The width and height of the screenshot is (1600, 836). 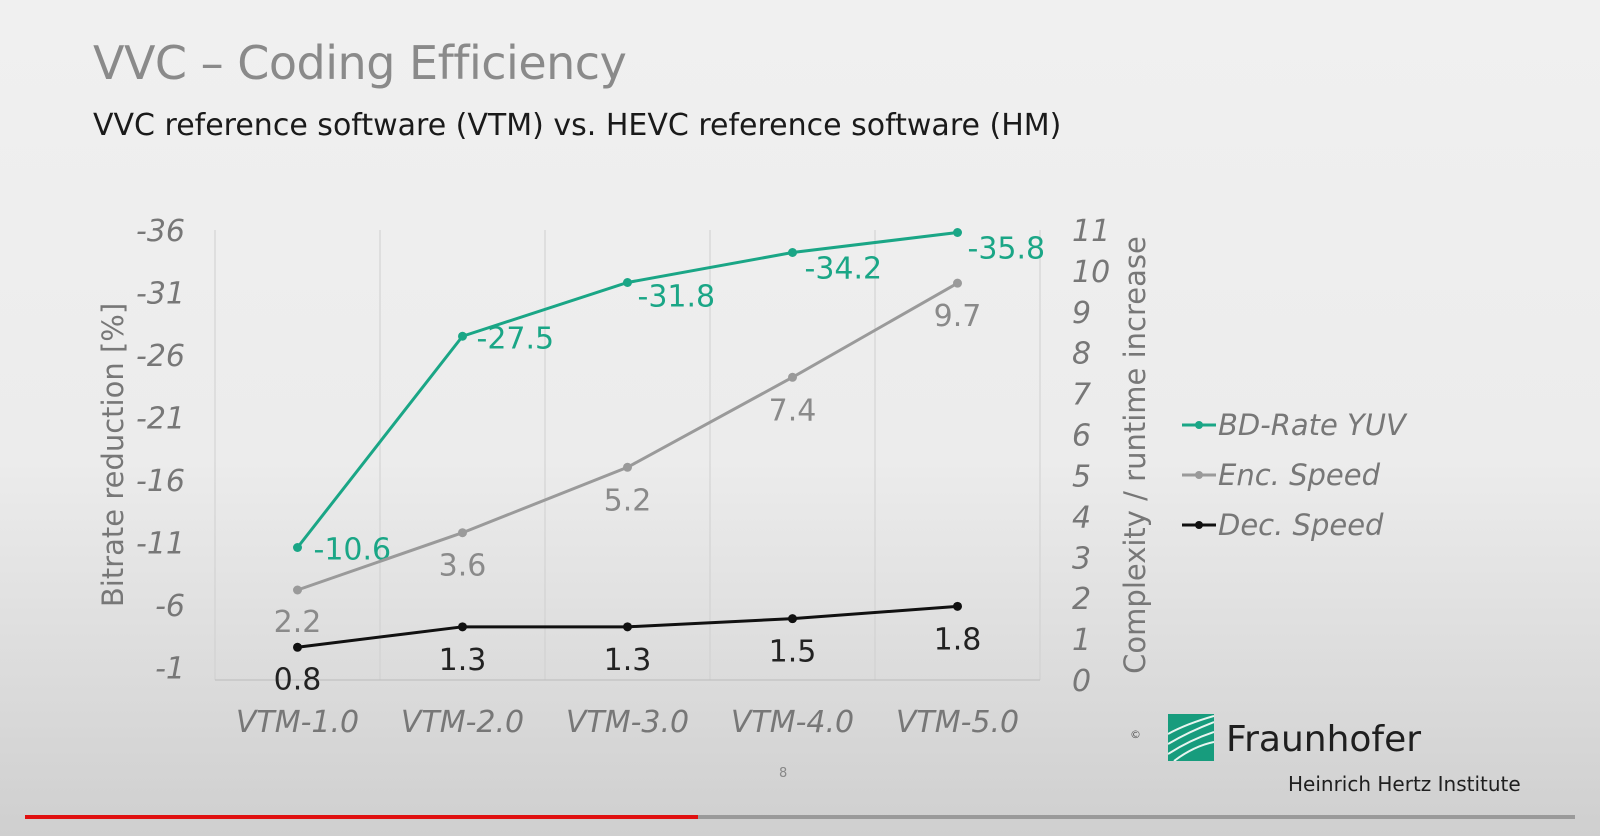 I want to click on x-tick-label: VTM-1.0, so click(x=297, y=722).